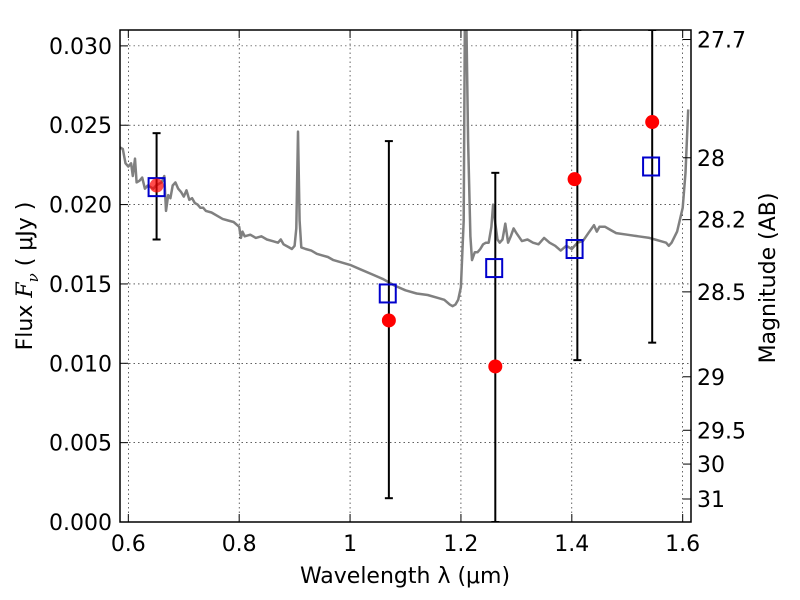  What do you see at coordinates (239, 544) in the screenshot?
I see `x-tick-label: 0.8` at bounding box center [239, 544].